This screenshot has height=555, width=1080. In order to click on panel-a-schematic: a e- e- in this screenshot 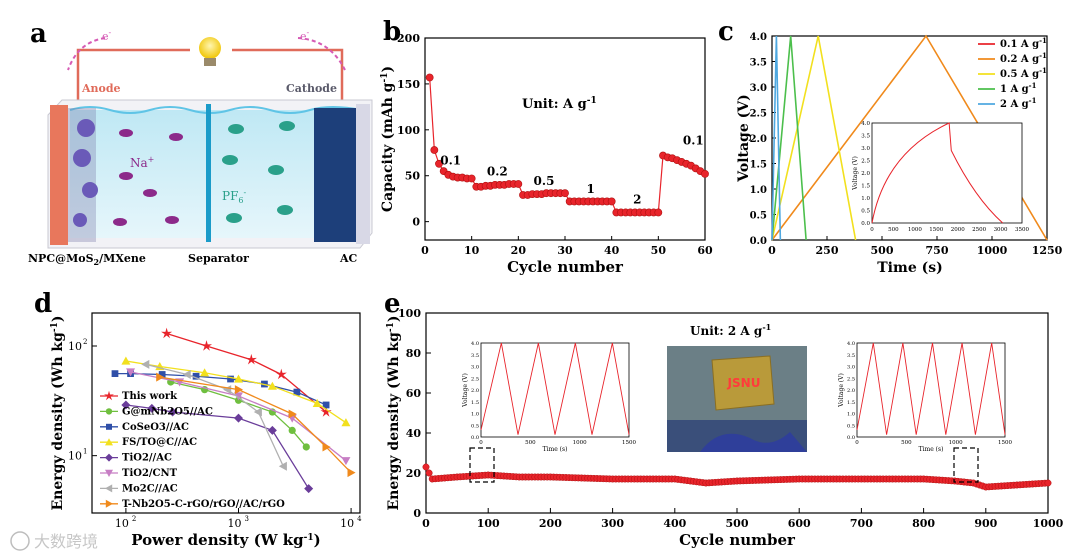, I will do `click(200, 143)`.